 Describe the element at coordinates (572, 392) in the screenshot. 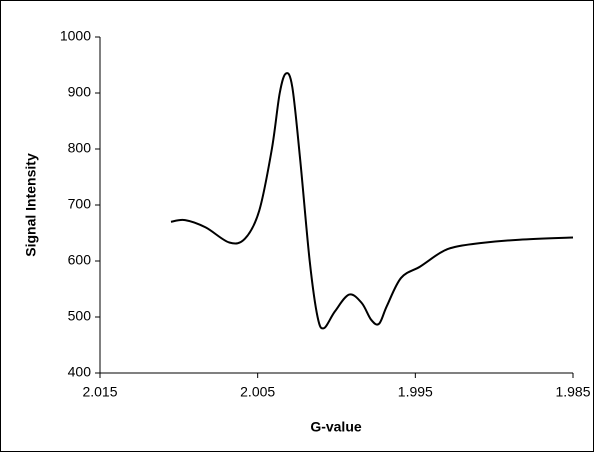

I see `x-tick-label: 1.985` at that location.